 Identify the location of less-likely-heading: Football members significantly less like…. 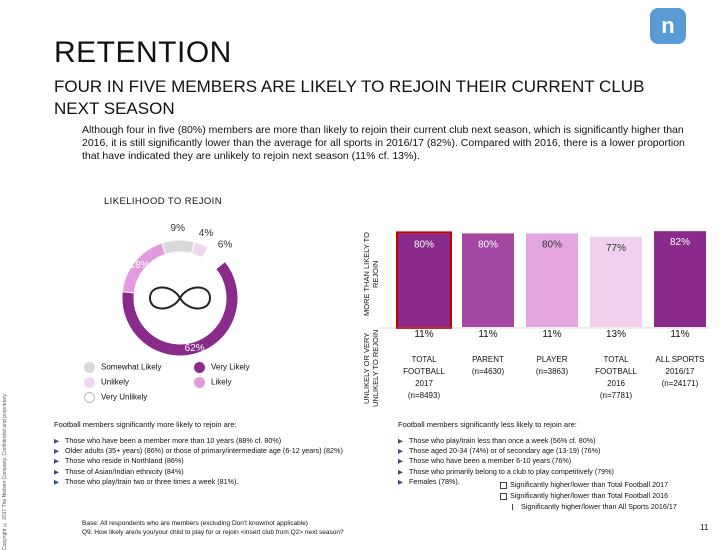
(487, 424).